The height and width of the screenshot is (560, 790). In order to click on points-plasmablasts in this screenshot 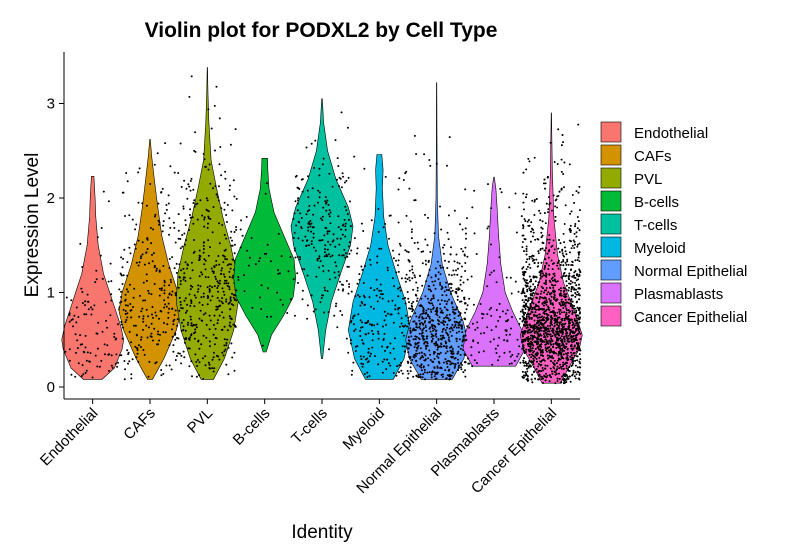, I will do `click(494, 275)`.